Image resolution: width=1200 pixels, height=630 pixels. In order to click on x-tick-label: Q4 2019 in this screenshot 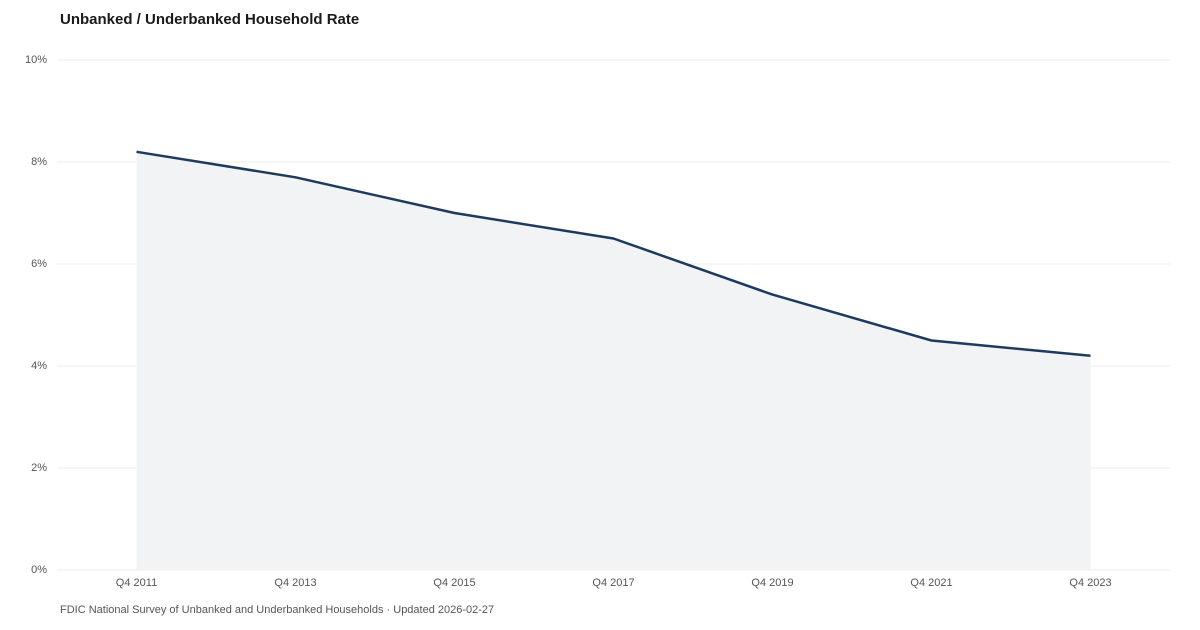, I will do `click(772, 583)`.